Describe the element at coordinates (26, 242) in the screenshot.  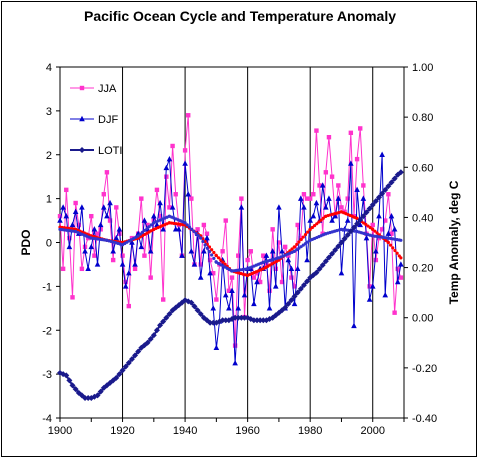
I see `y-axis-label-left: PDO` at that location.